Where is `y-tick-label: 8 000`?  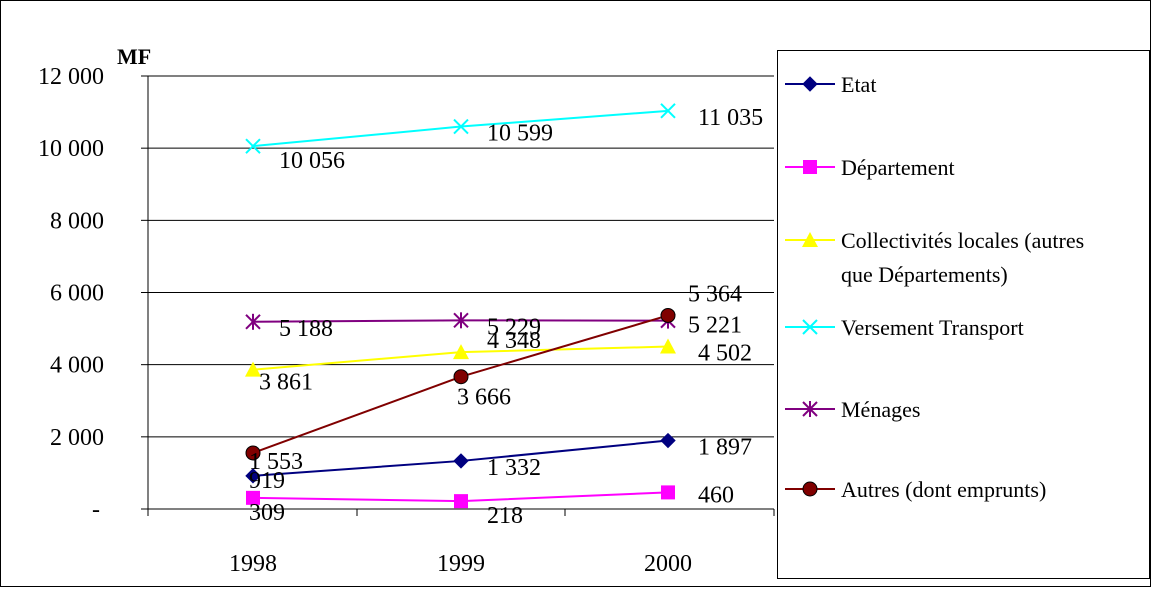
y-tick-label: 8 000 is located at coordinates (77, 221).